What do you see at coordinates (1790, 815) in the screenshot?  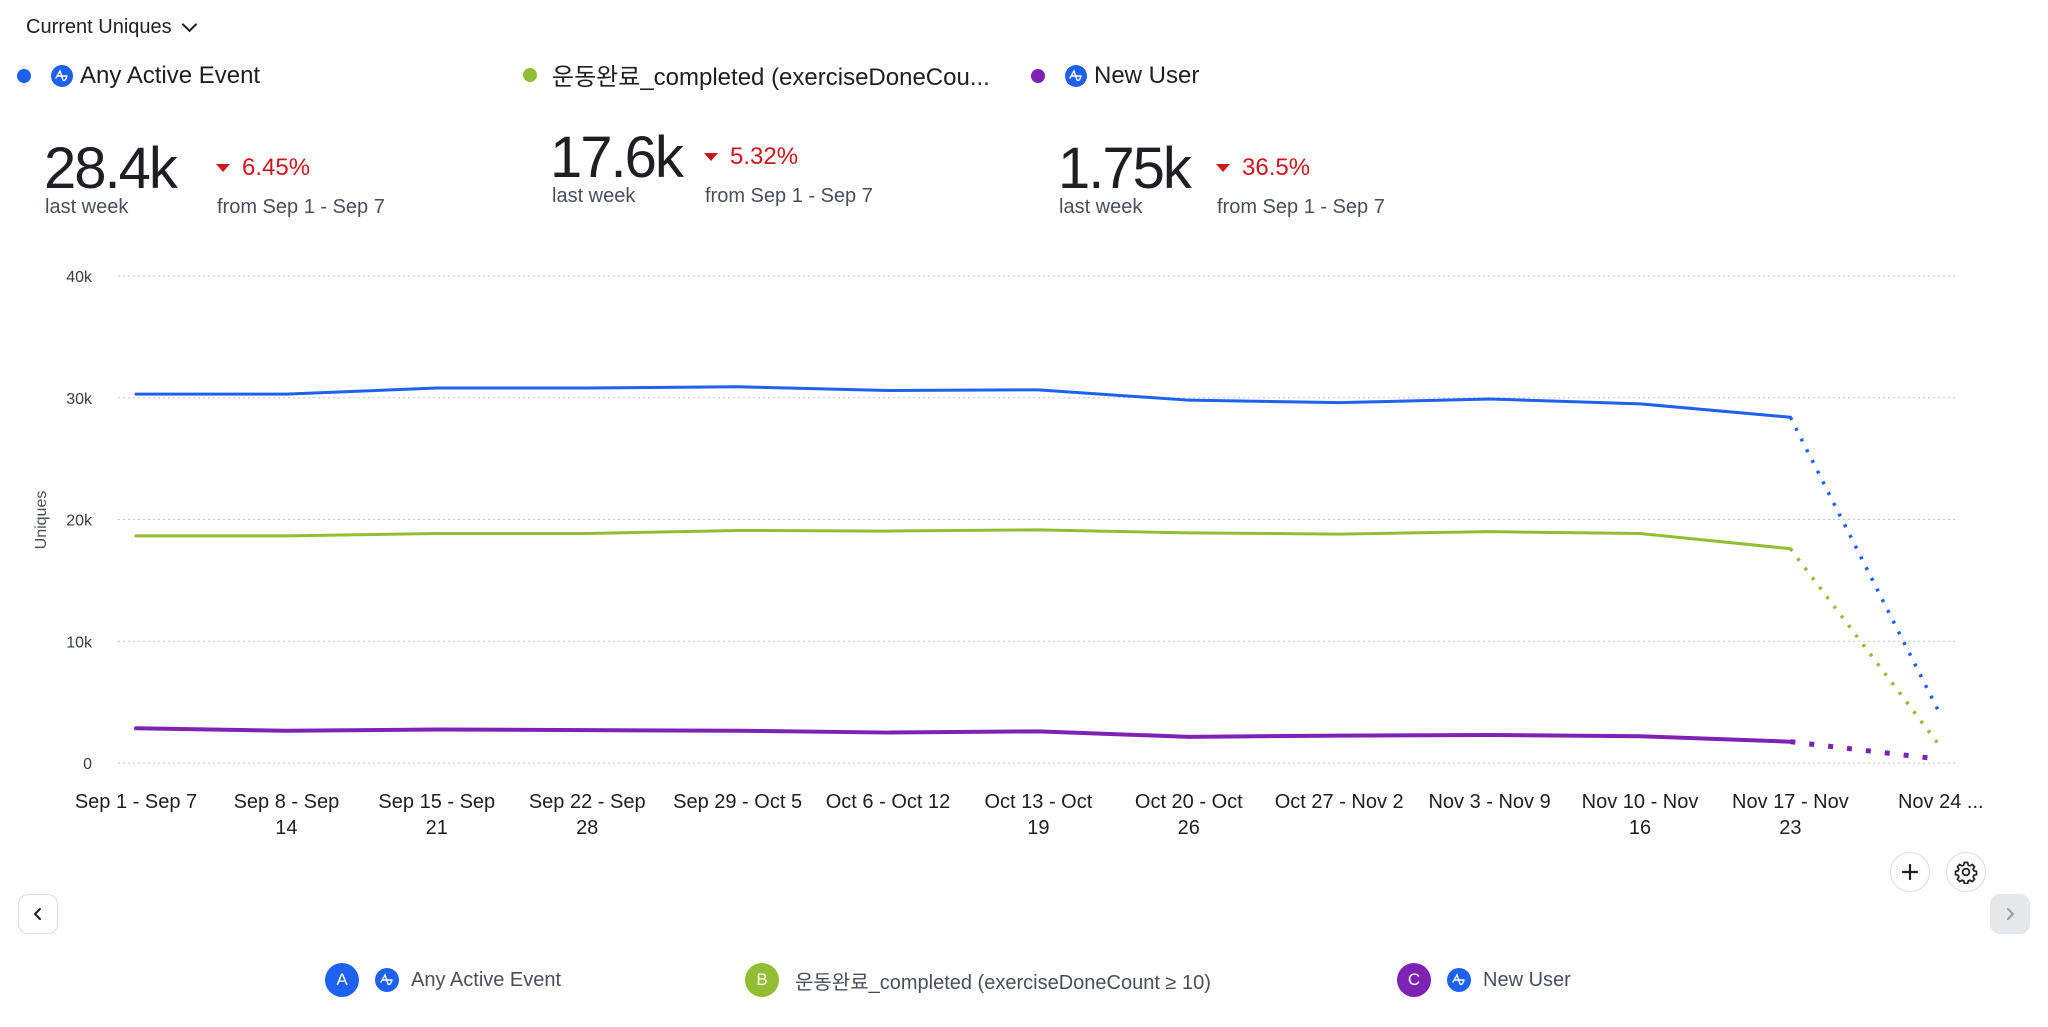 I see `x-tick-label: Nov 17 - Nov 23` at bounding box center [1790, 815].